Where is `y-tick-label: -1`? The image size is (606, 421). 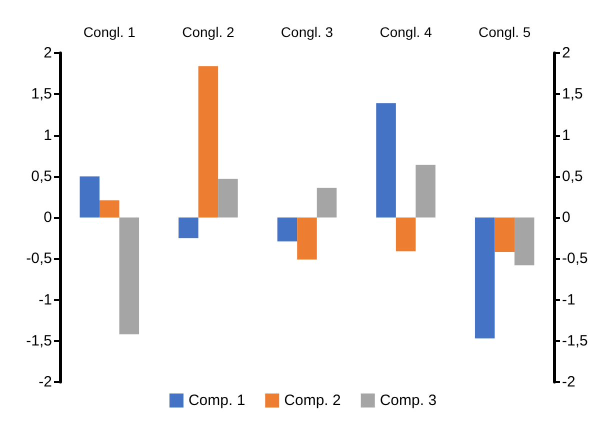 y-tick-label: -1 is located at coordinates (45, 299).